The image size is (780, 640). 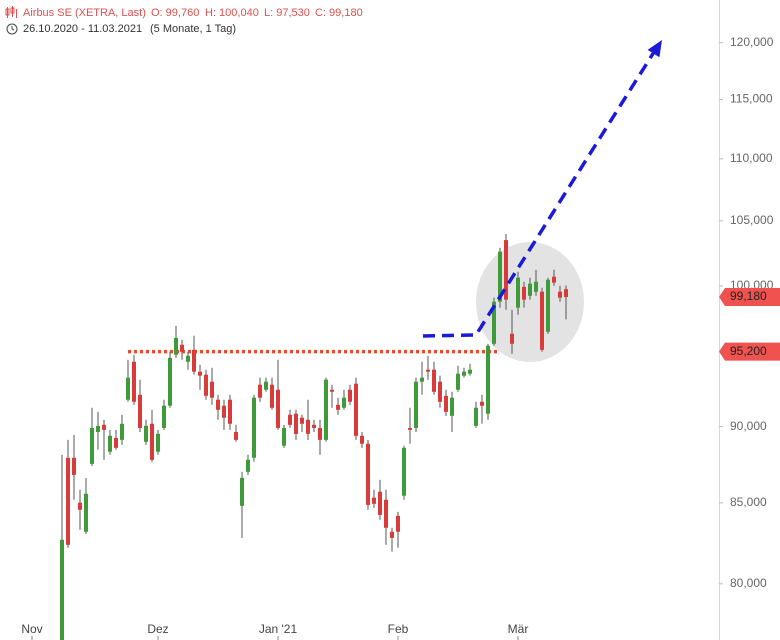 I want to click on clock-icon, so click(x=12, y=29).